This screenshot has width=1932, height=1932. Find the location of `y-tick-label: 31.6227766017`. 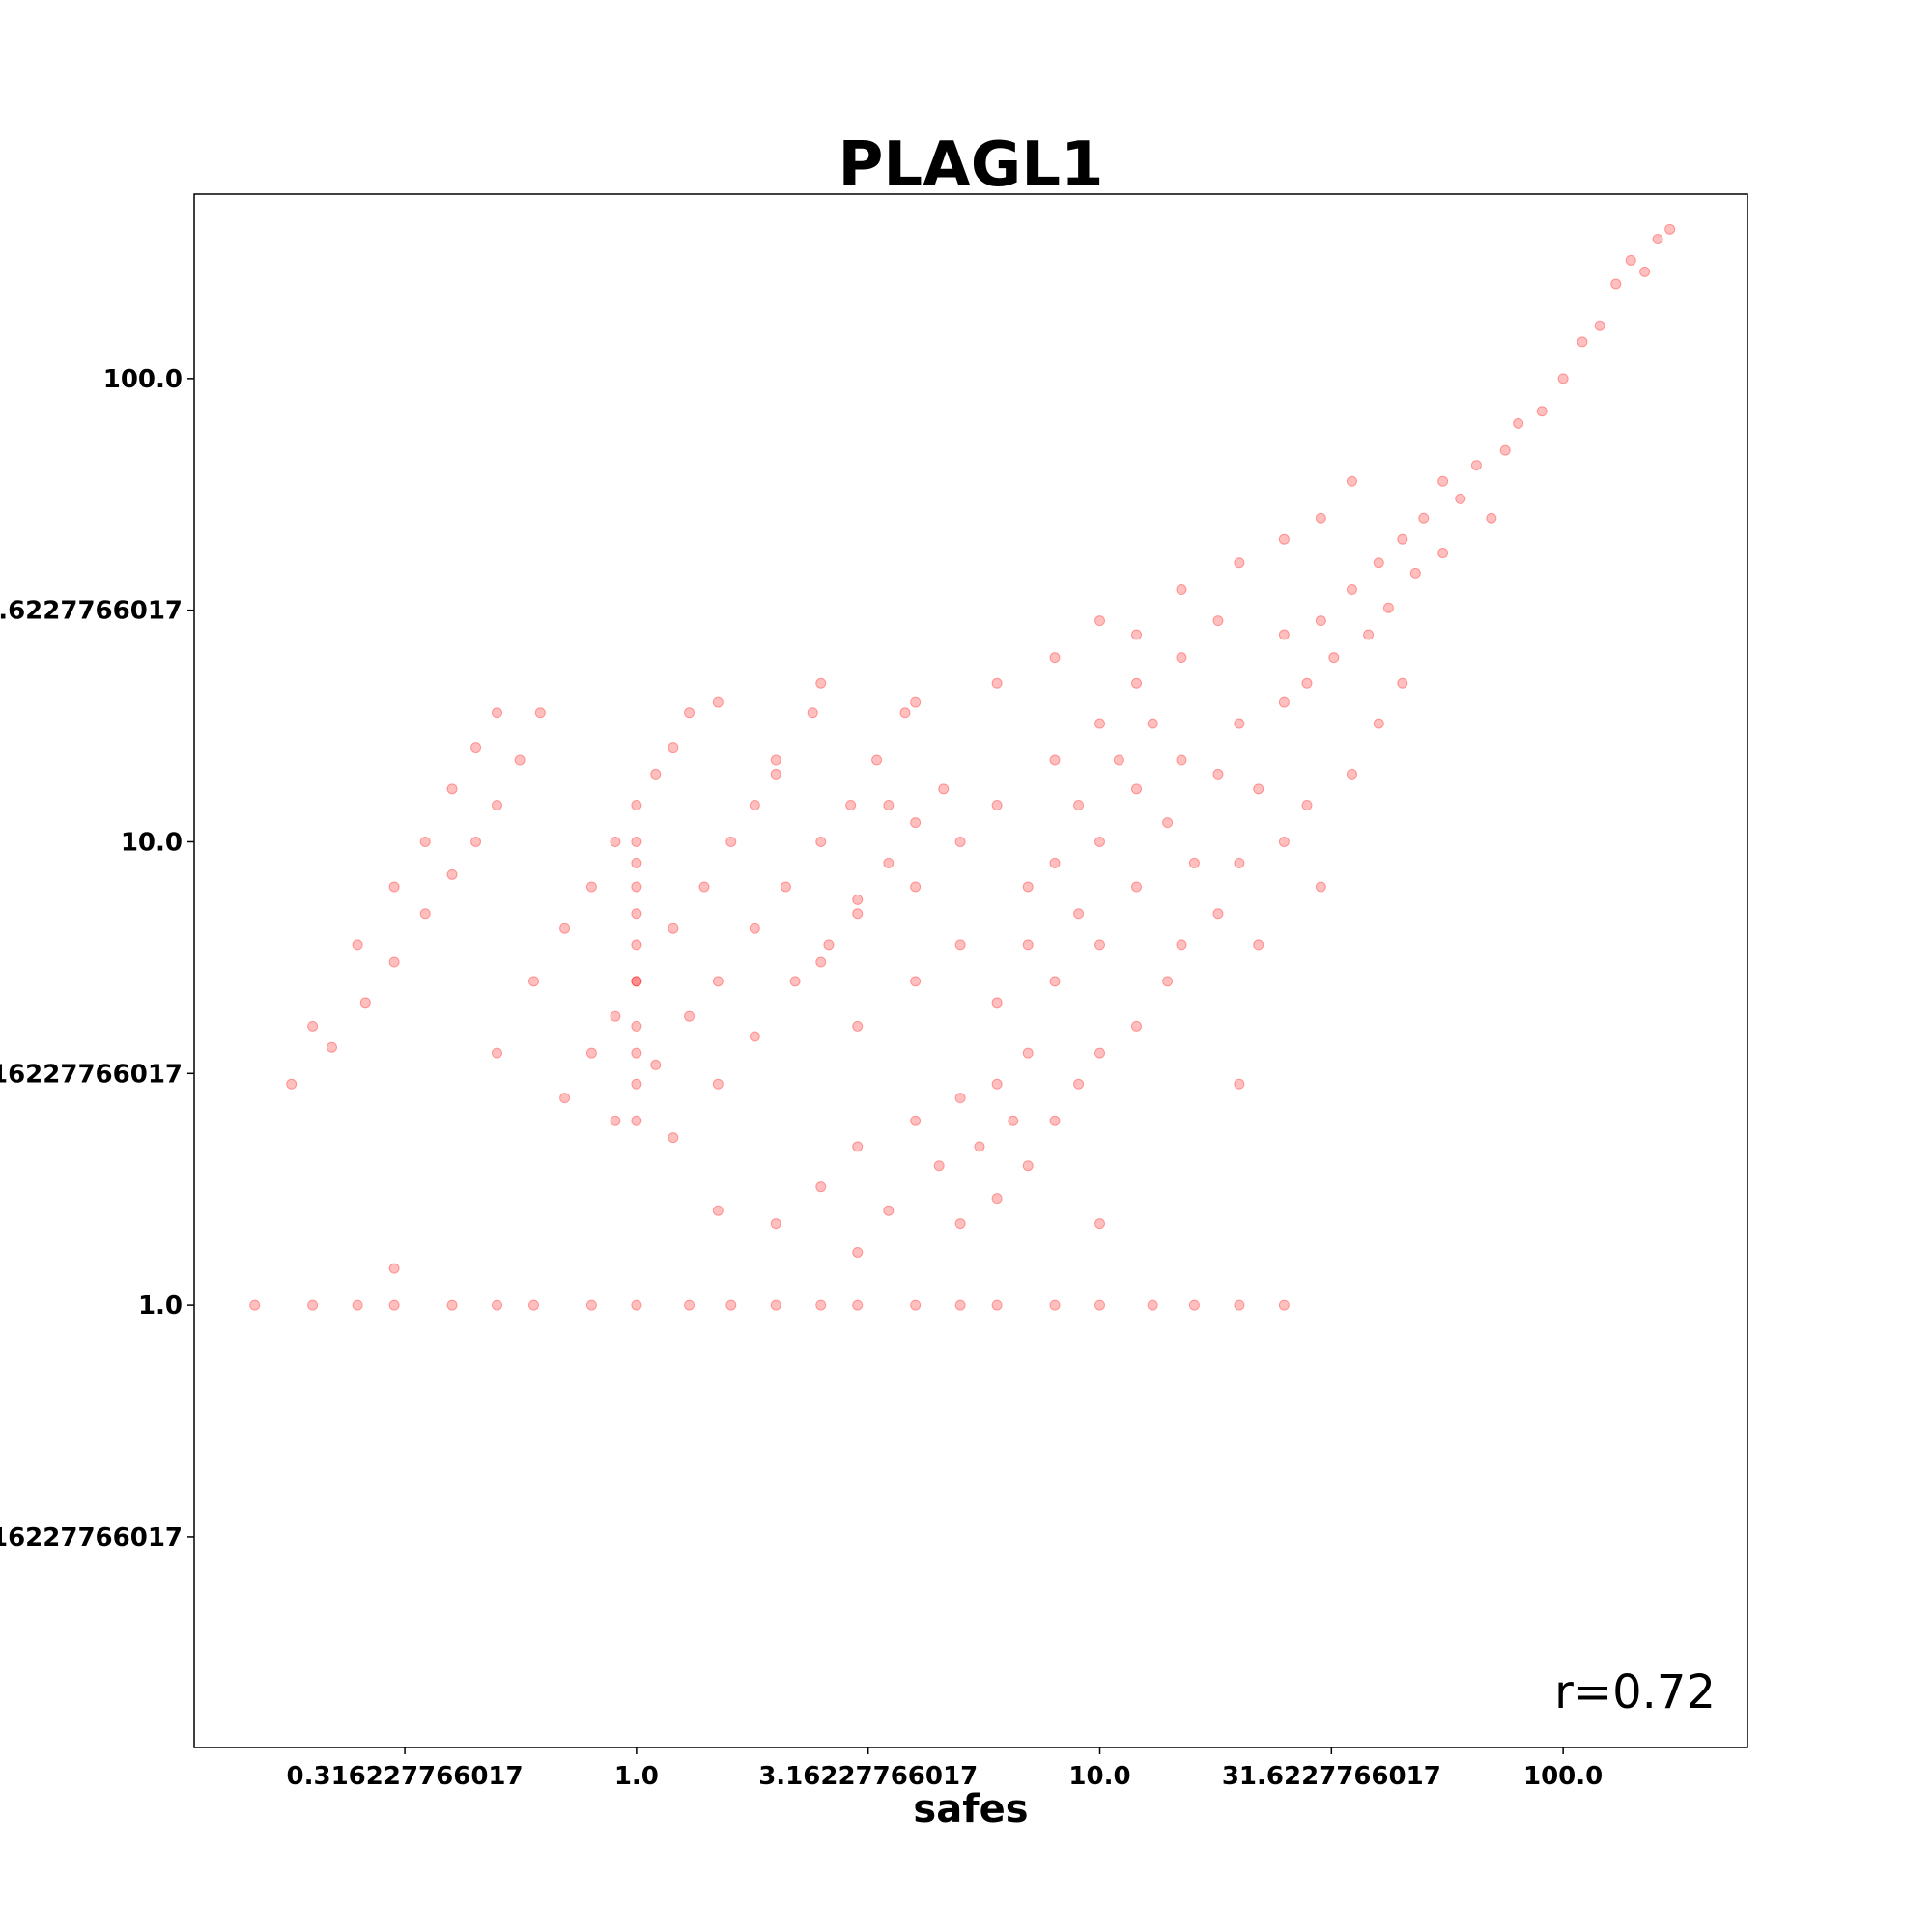

y-tick-label: 31.6227766017 is located at coordinates (91, 611).